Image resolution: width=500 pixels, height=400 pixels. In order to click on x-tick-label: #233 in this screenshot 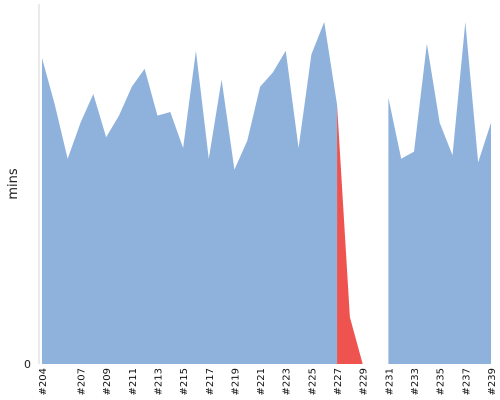, I will do `click(415, 381)`.